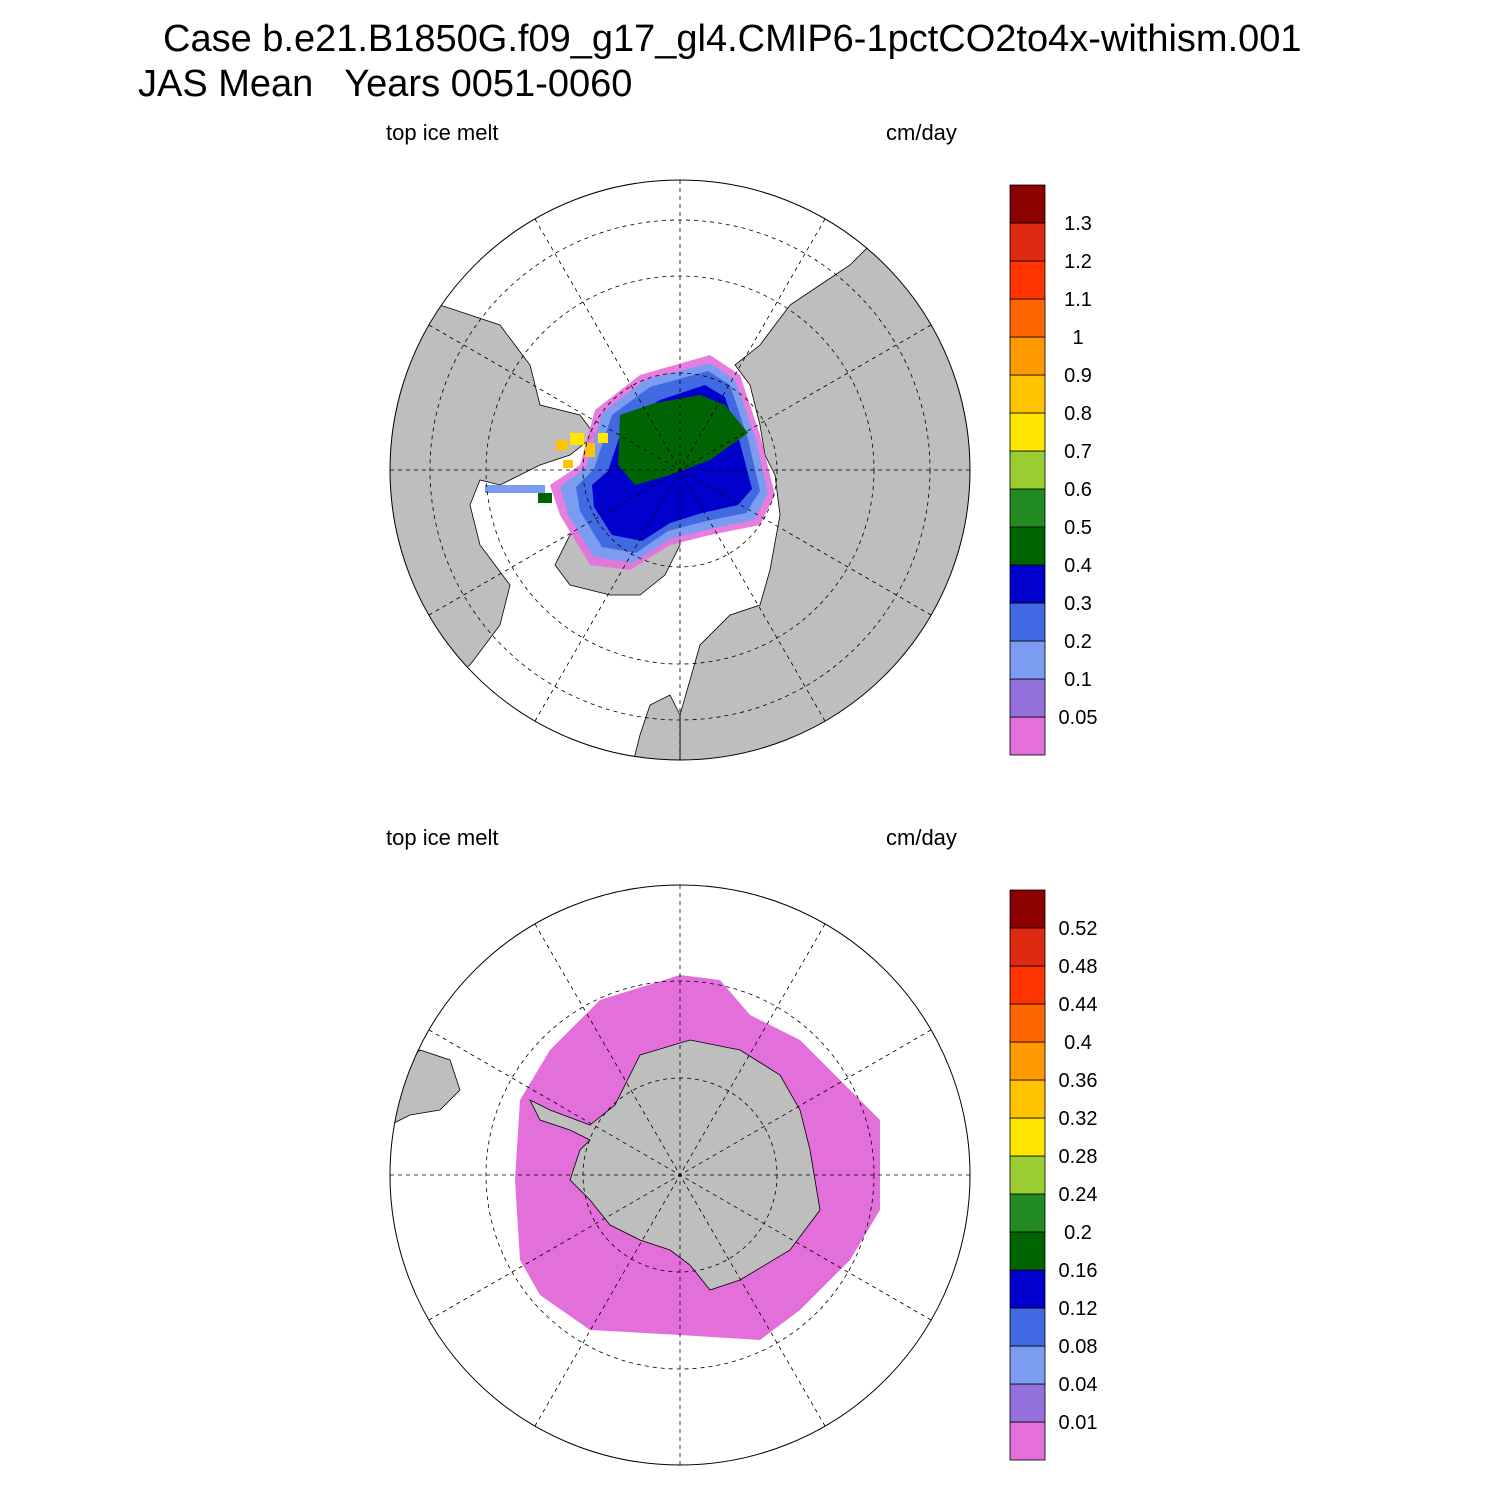 Image resolution: width=1500 pixels, height=1500 pixels. Describe the element at coordinates (824, 470) in the screenshot. I see `land-eurasia` at that location.